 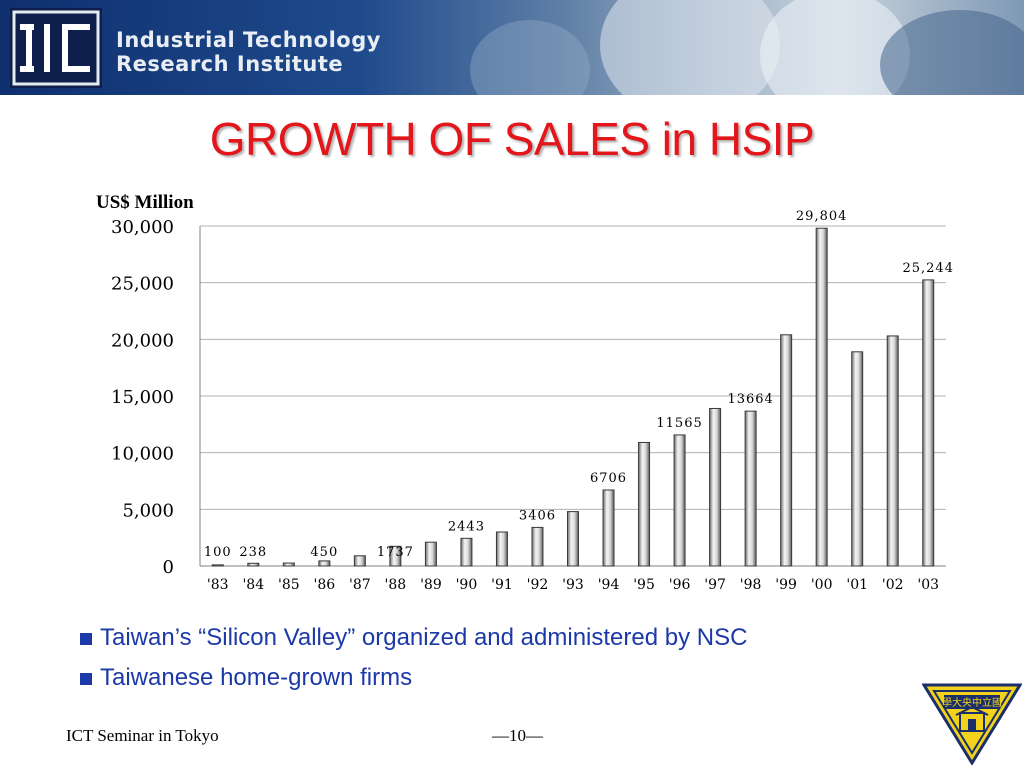 I want to click on y-tick-label: 30,000, so click(x=142, y=227).